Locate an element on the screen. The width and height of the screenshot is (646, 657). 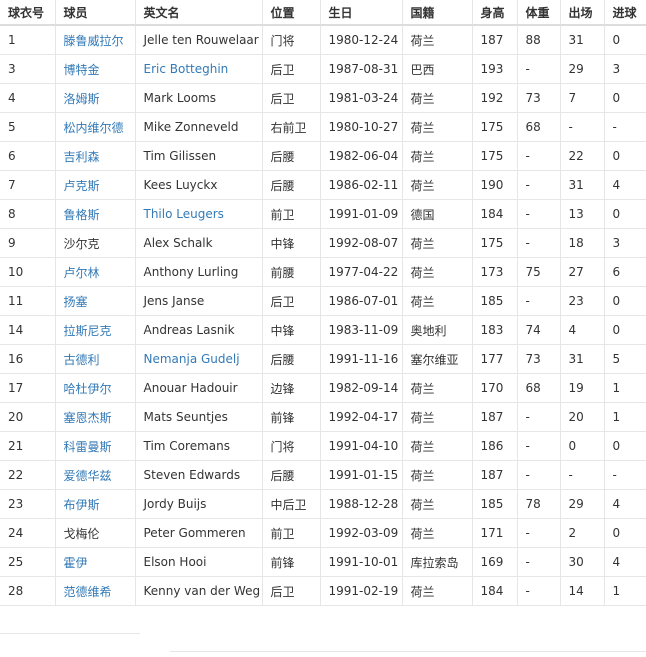
cell-text: Andreas Lasnik is located at coordinates (189, 330).